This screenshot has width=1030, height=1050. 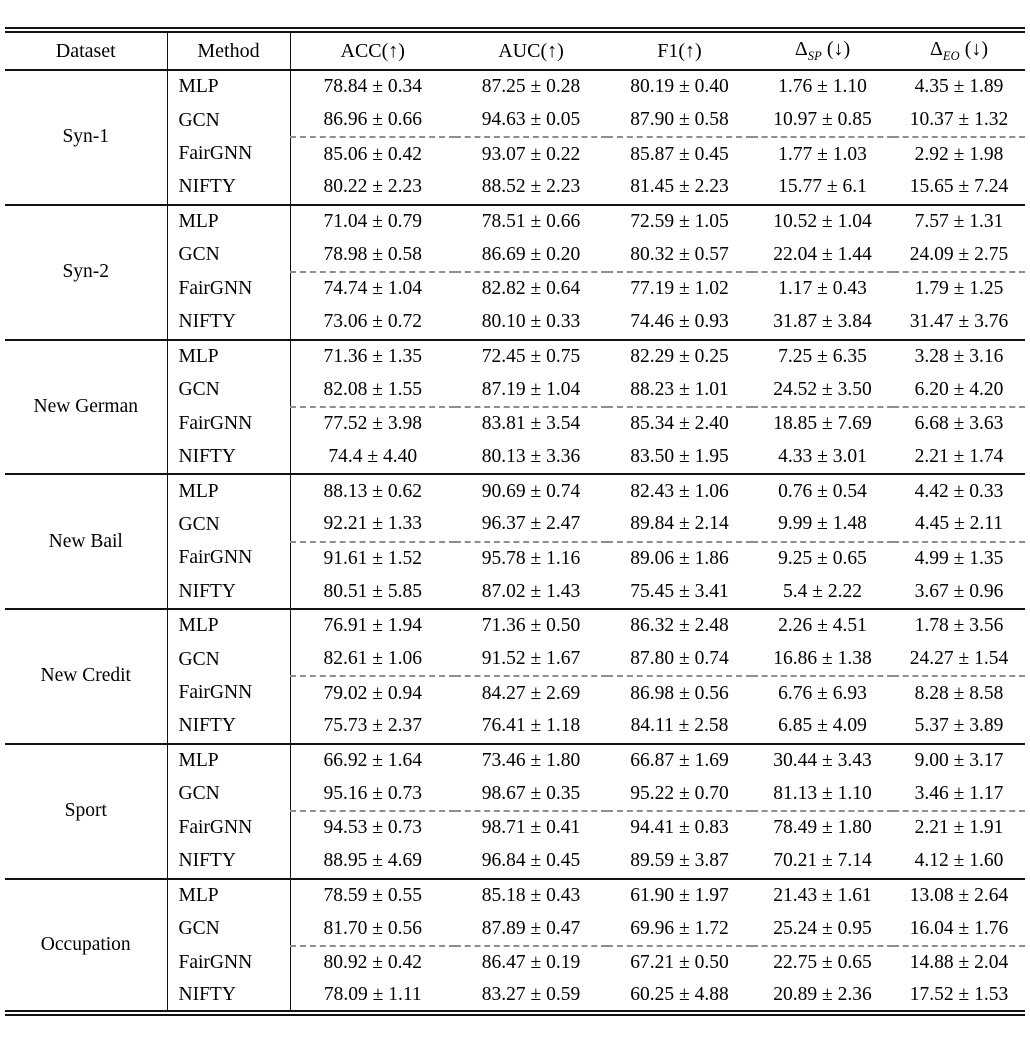 What do you see at coordinates (679, 929) in the screenshot?
I see `metric-value-f1: 69.96 ± 1.72` at bounding box center [679, 929].